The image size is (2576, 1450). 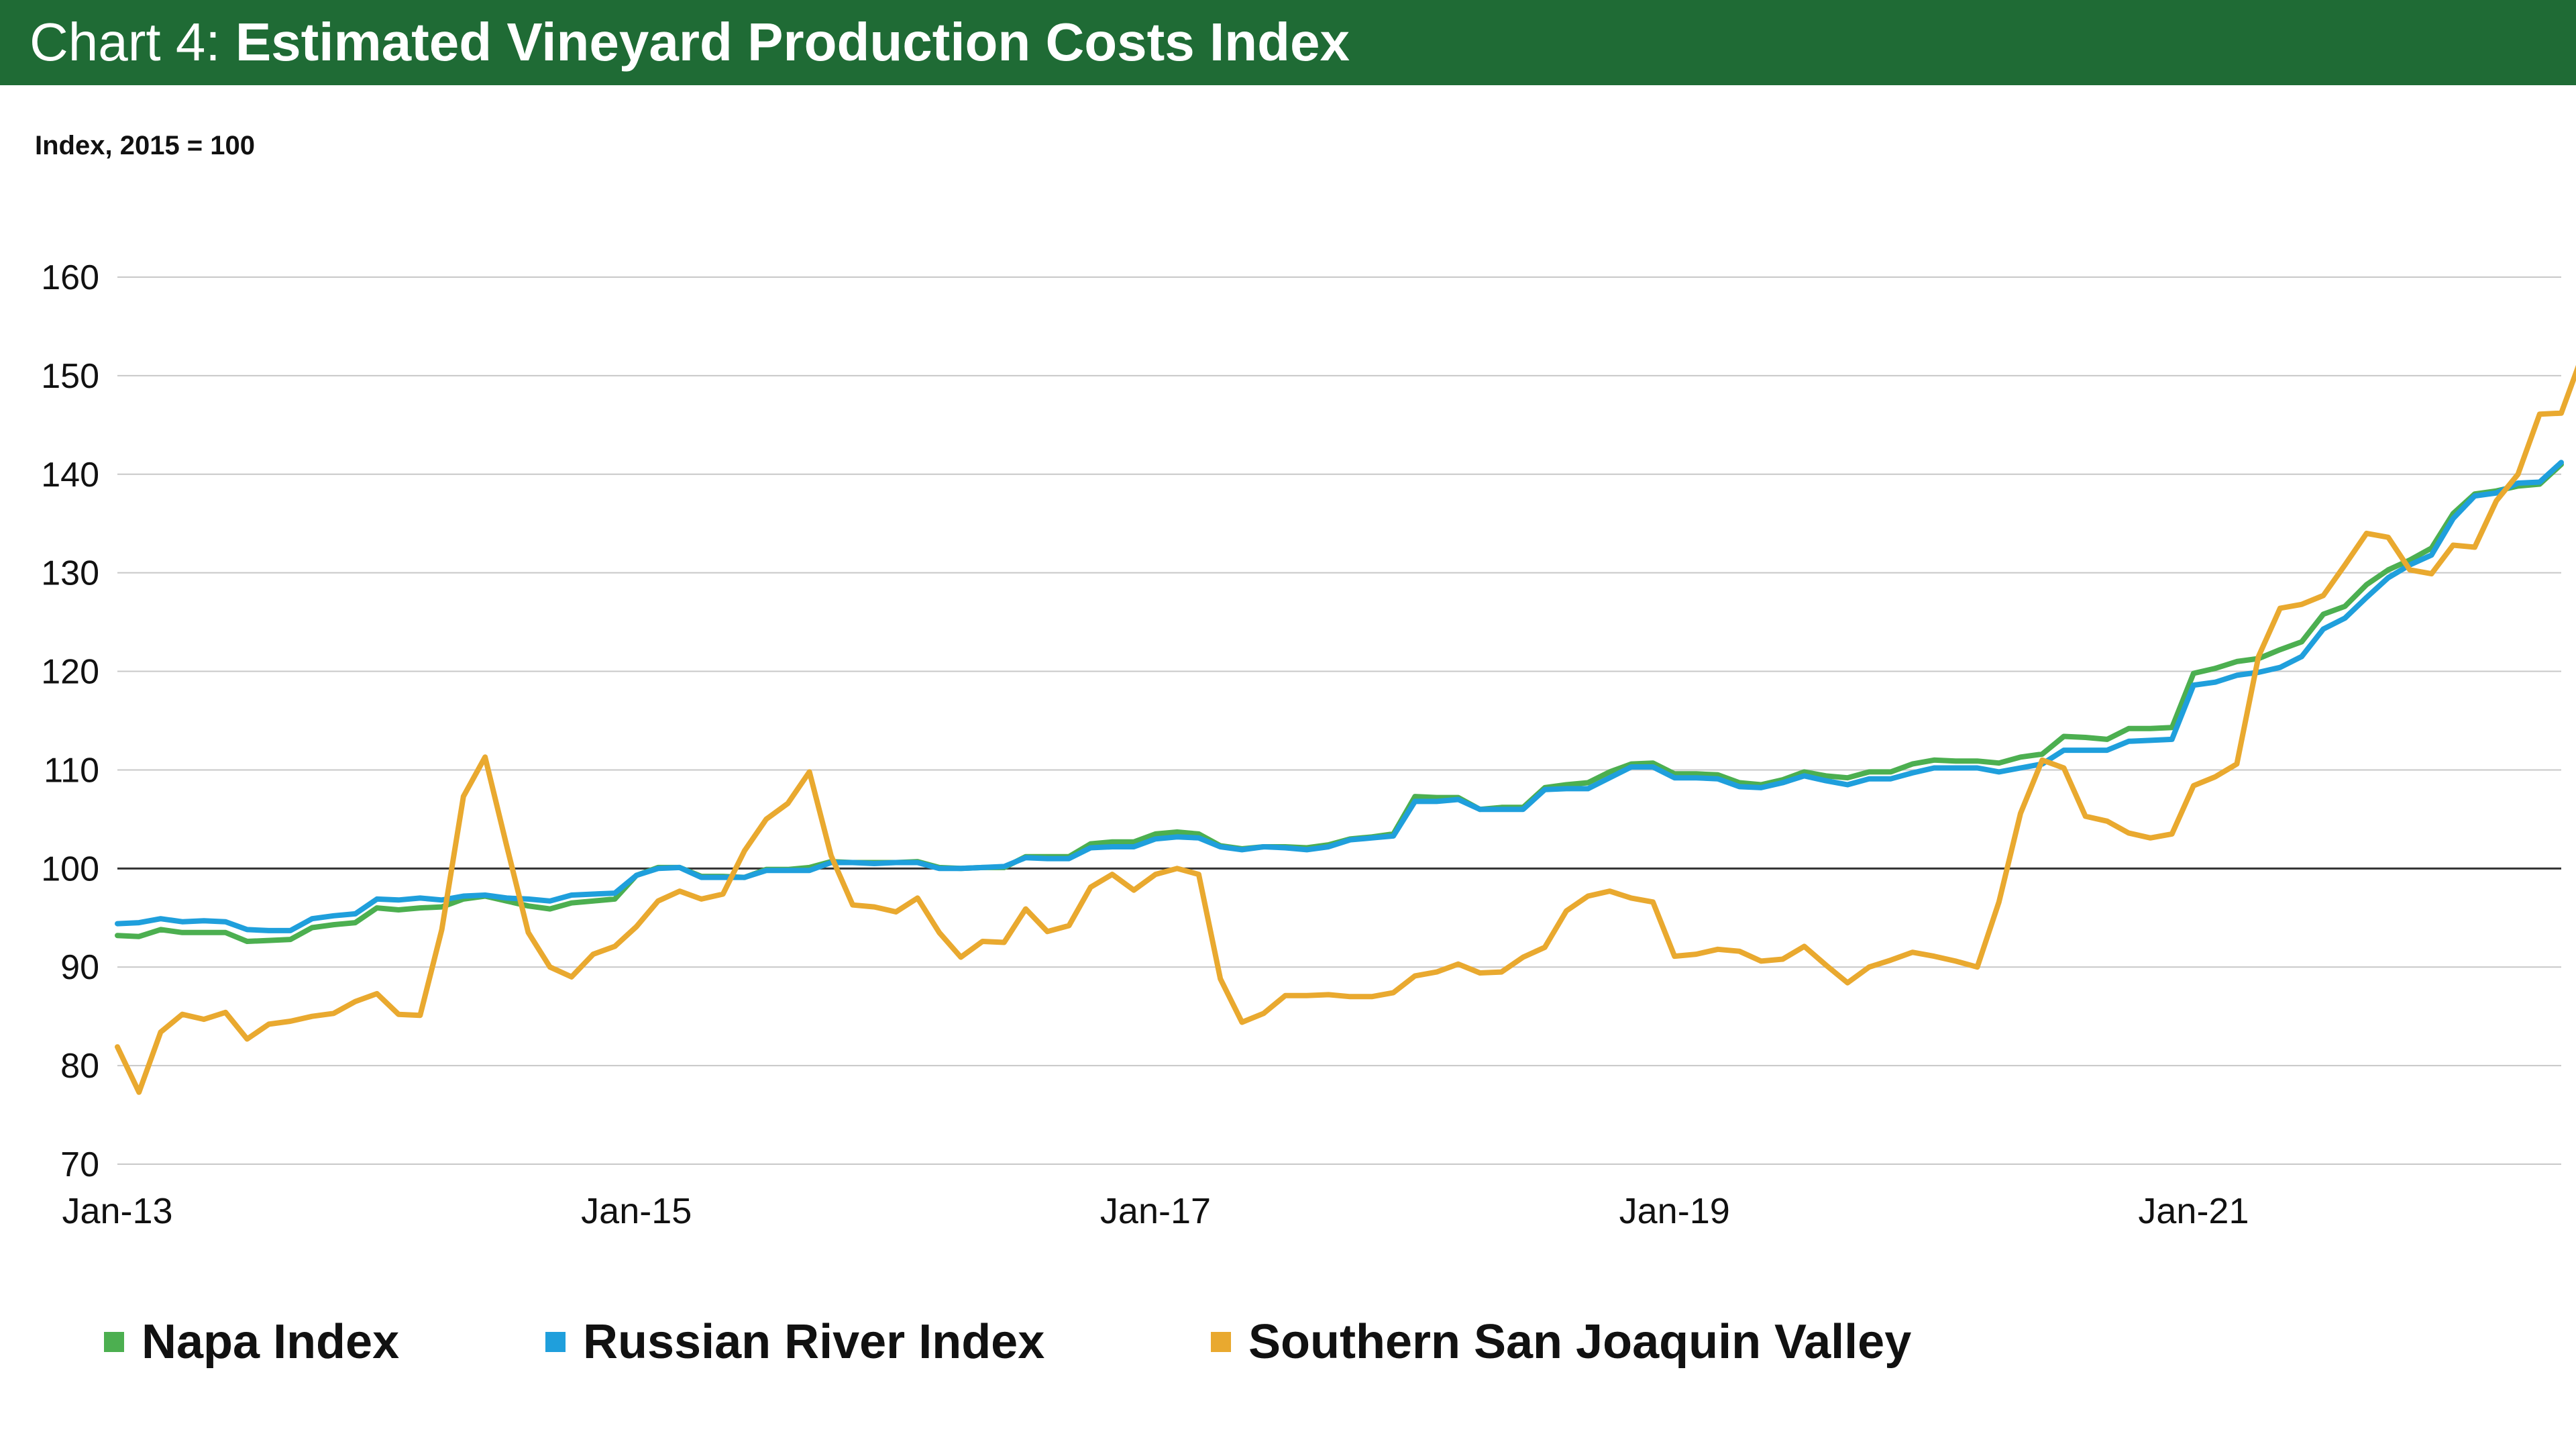 I want to click on chart-number: Chart 4:, so click(x=125, y=42).